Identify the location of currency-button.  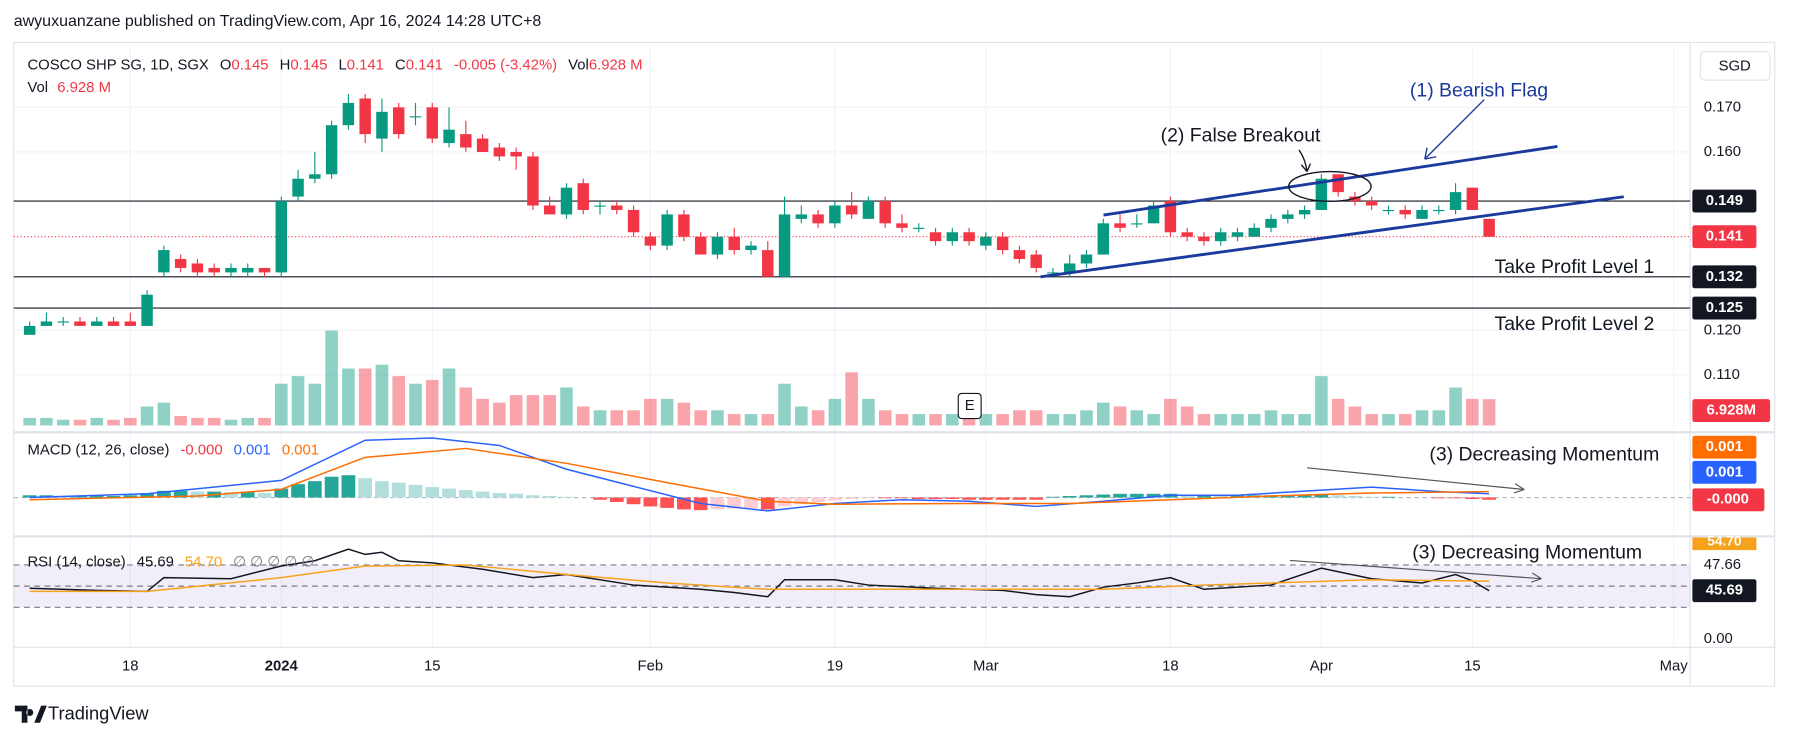
(1735, 65).